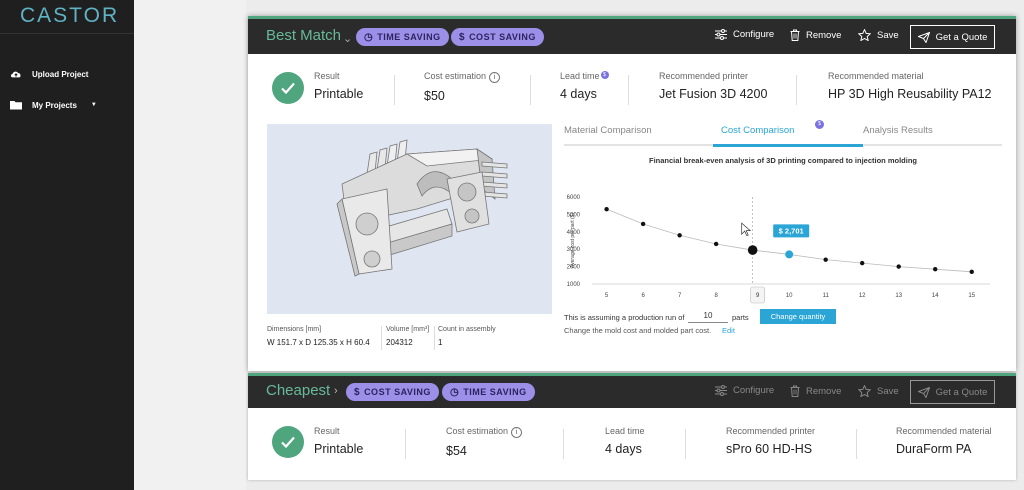 The width and height of the screenshot is (1024, 490). What do you see at coordinates (944, 441) in the screenshot?
I see `recommended-material-field: Recommended material DuraForm PA` at bounding box center [944, 441].